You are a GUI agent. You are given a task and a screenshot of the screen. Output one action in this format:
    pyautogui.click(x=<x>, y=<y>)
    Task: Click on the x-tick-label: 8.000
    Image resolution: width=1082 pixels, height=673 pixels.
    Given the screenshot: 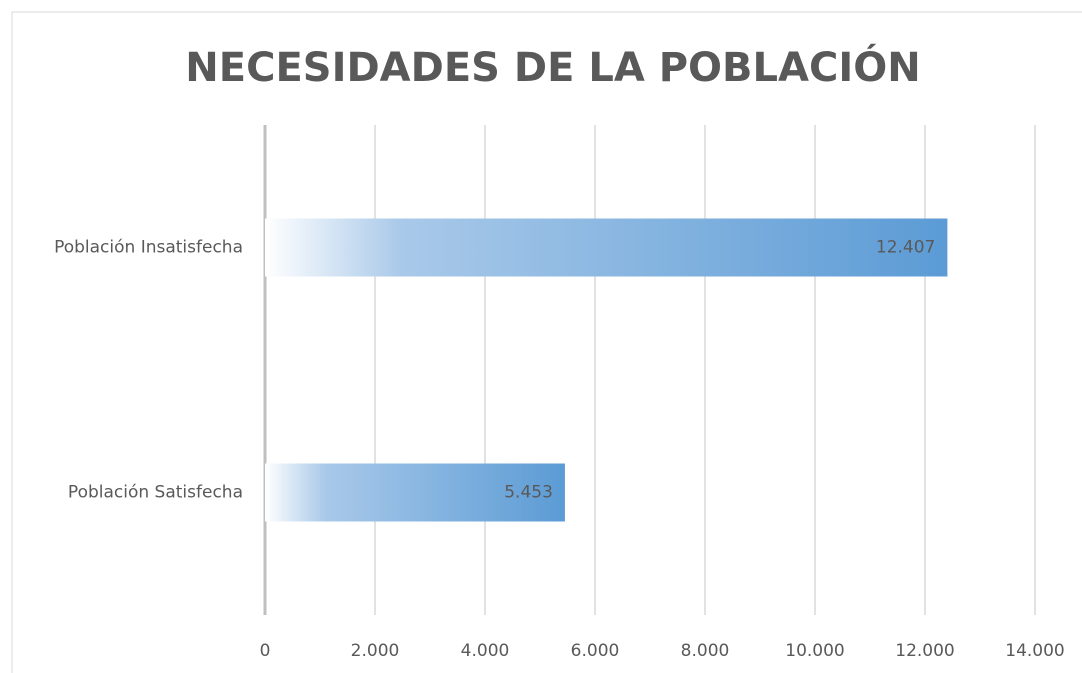 What is the action you would take?
    pyautogui.click(x=705, y=651)
    